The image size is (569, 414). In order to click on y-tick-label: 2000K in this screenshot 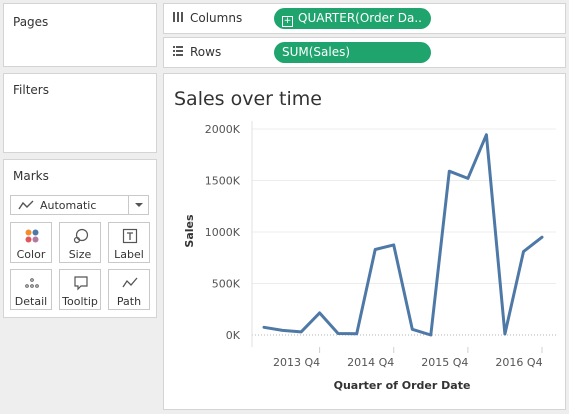, I will do `click(223, 129)`.